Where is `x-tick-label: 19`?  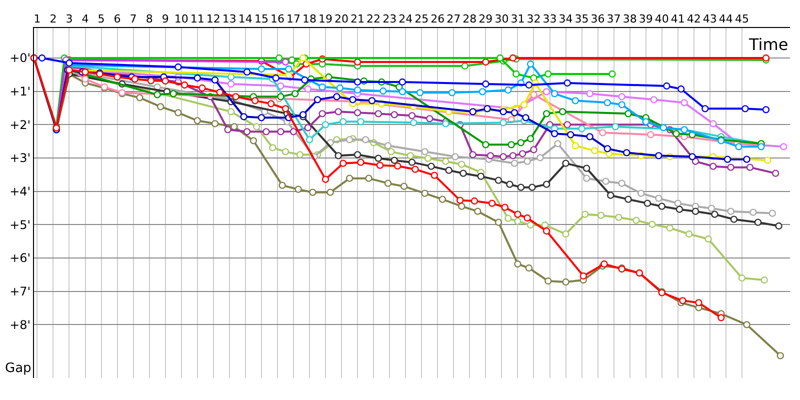
x-tick-label: 19 is located at coordinates (325, 19).